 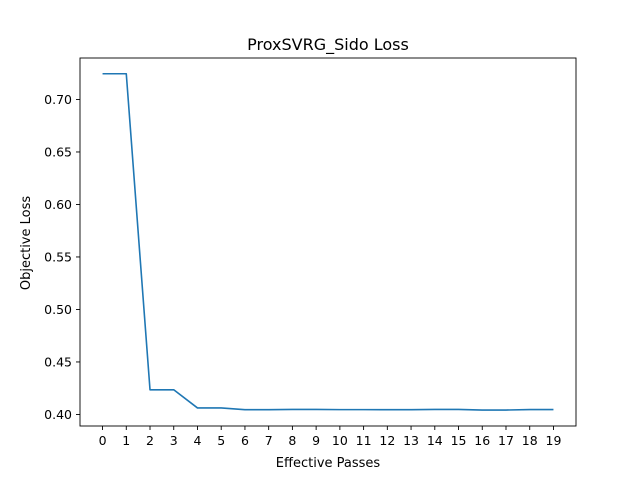 I want to click on x-tick-label: 0, so click(x=103, y=440).